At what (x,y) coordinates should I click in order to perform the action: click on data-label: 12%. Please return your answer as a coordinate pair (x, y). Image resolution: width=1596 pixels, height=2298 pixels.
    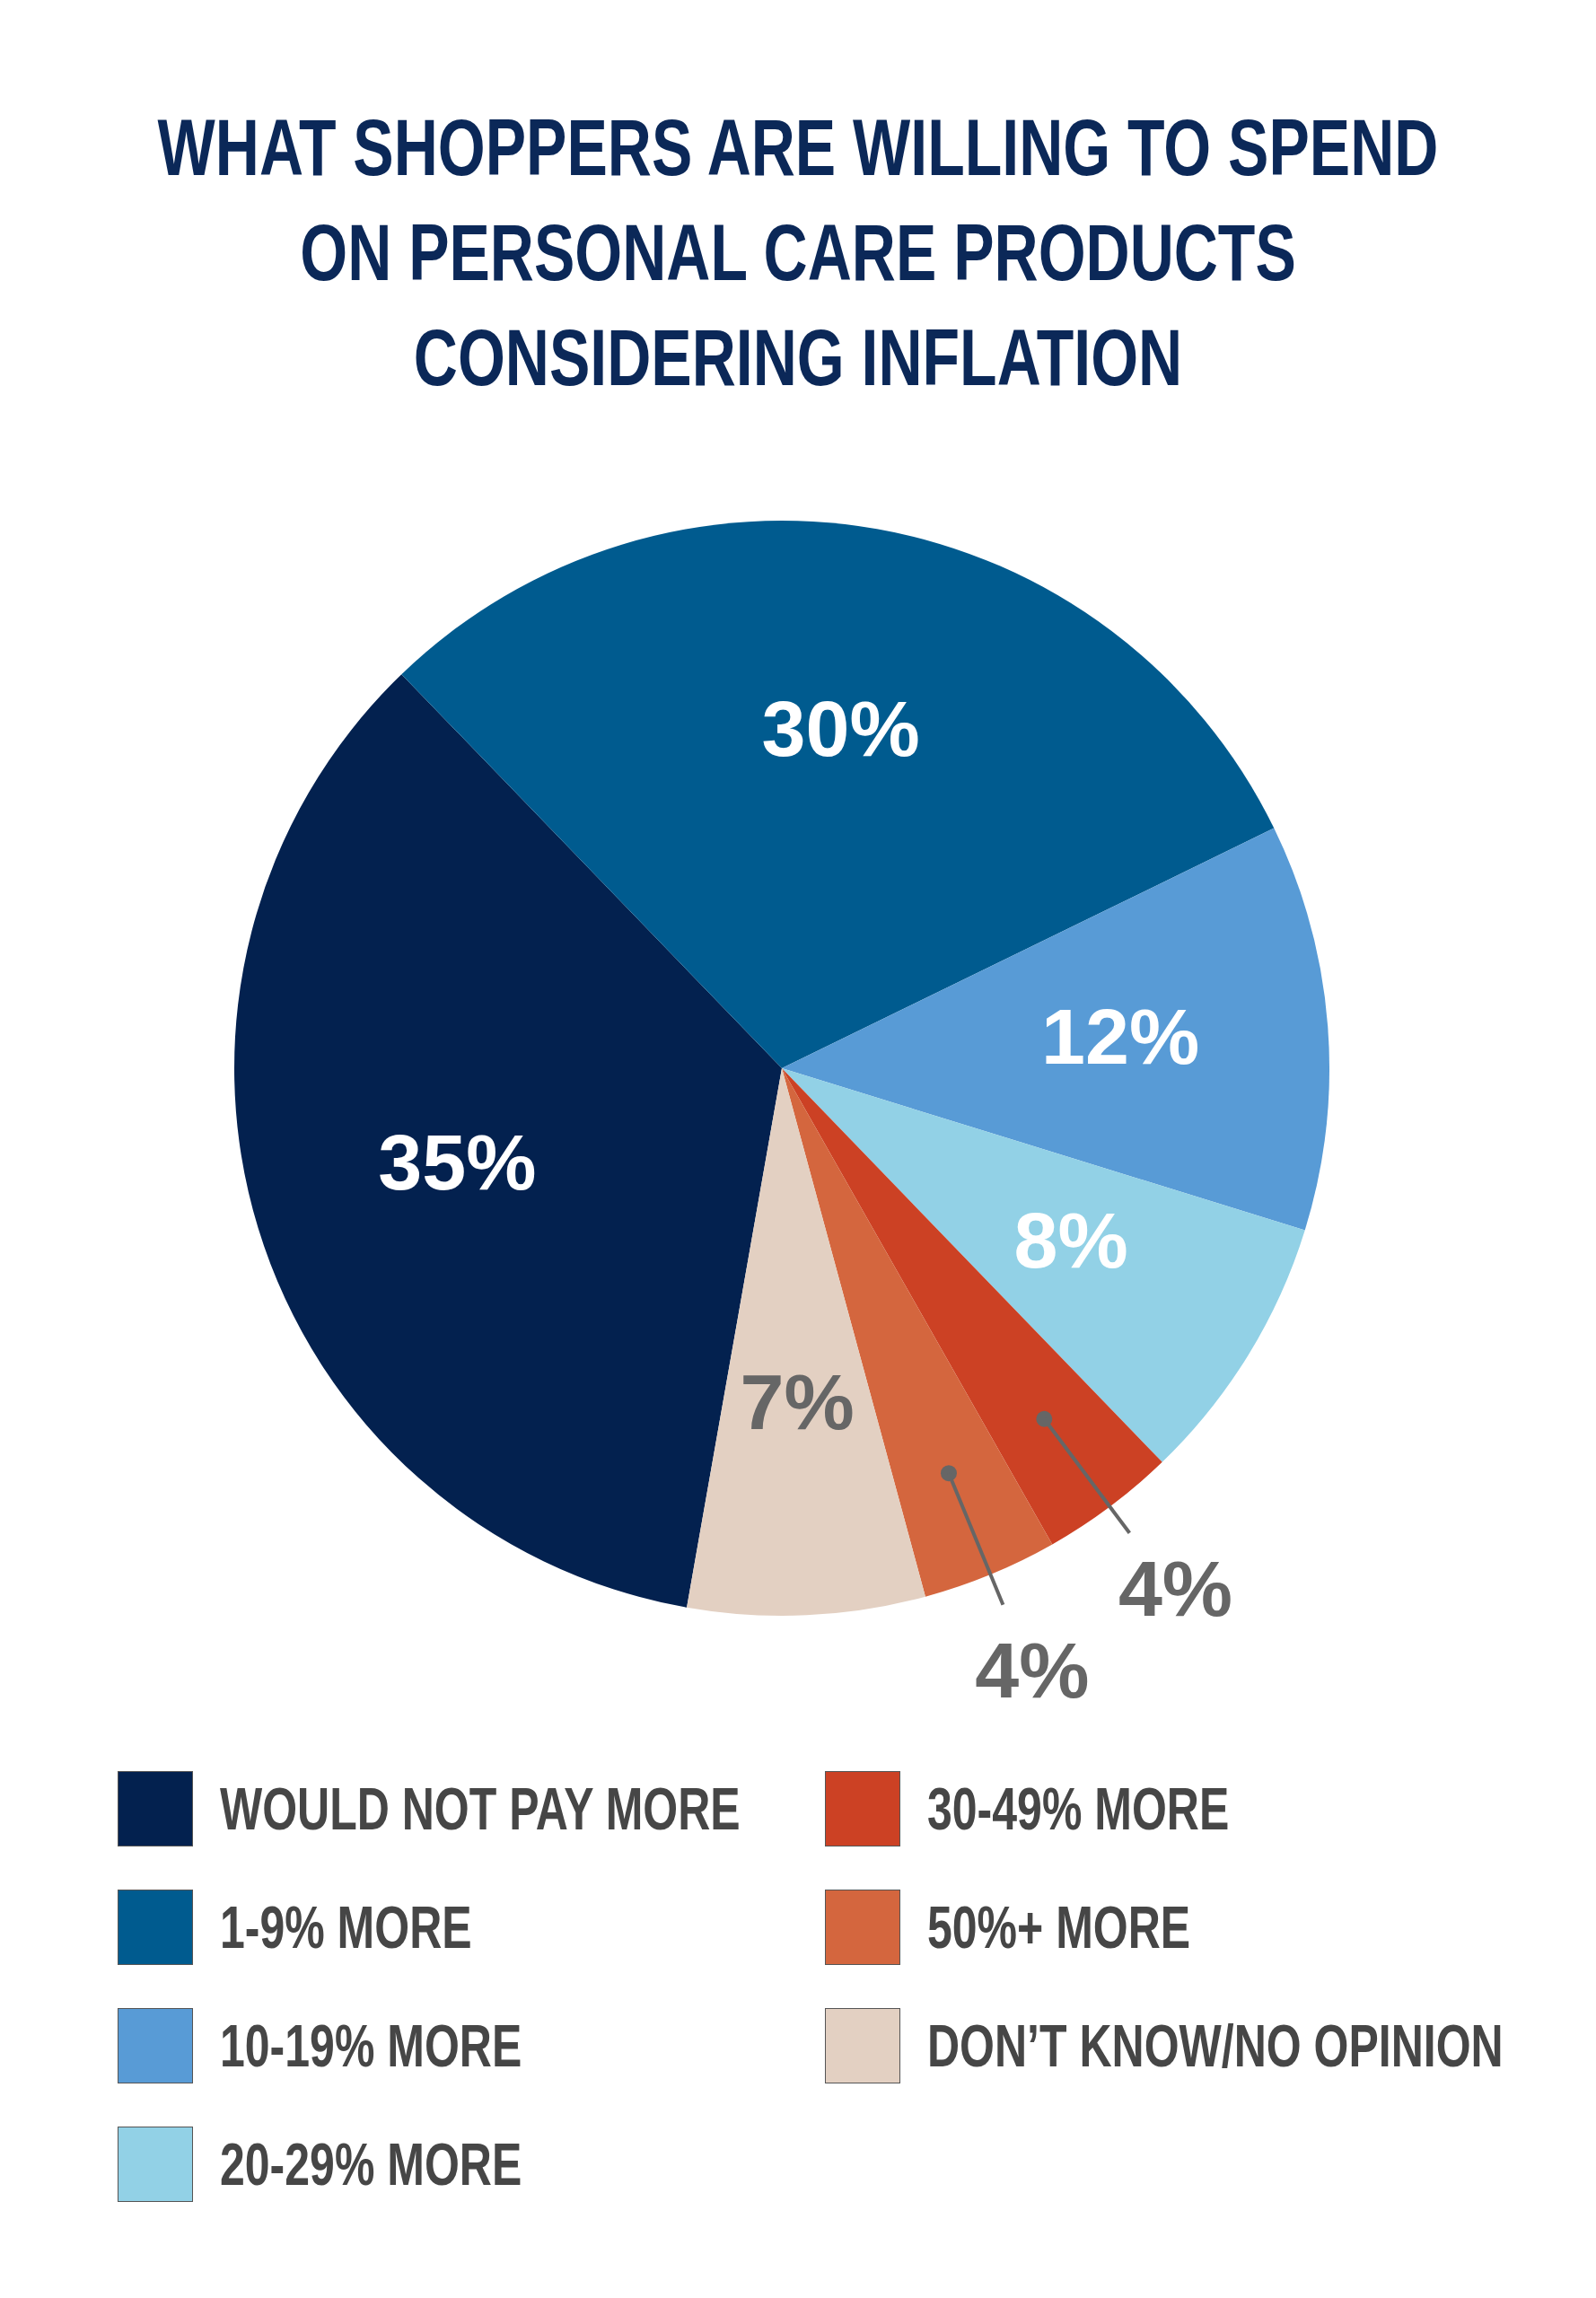
    Looking at the image, I should click on (1120, 1037).